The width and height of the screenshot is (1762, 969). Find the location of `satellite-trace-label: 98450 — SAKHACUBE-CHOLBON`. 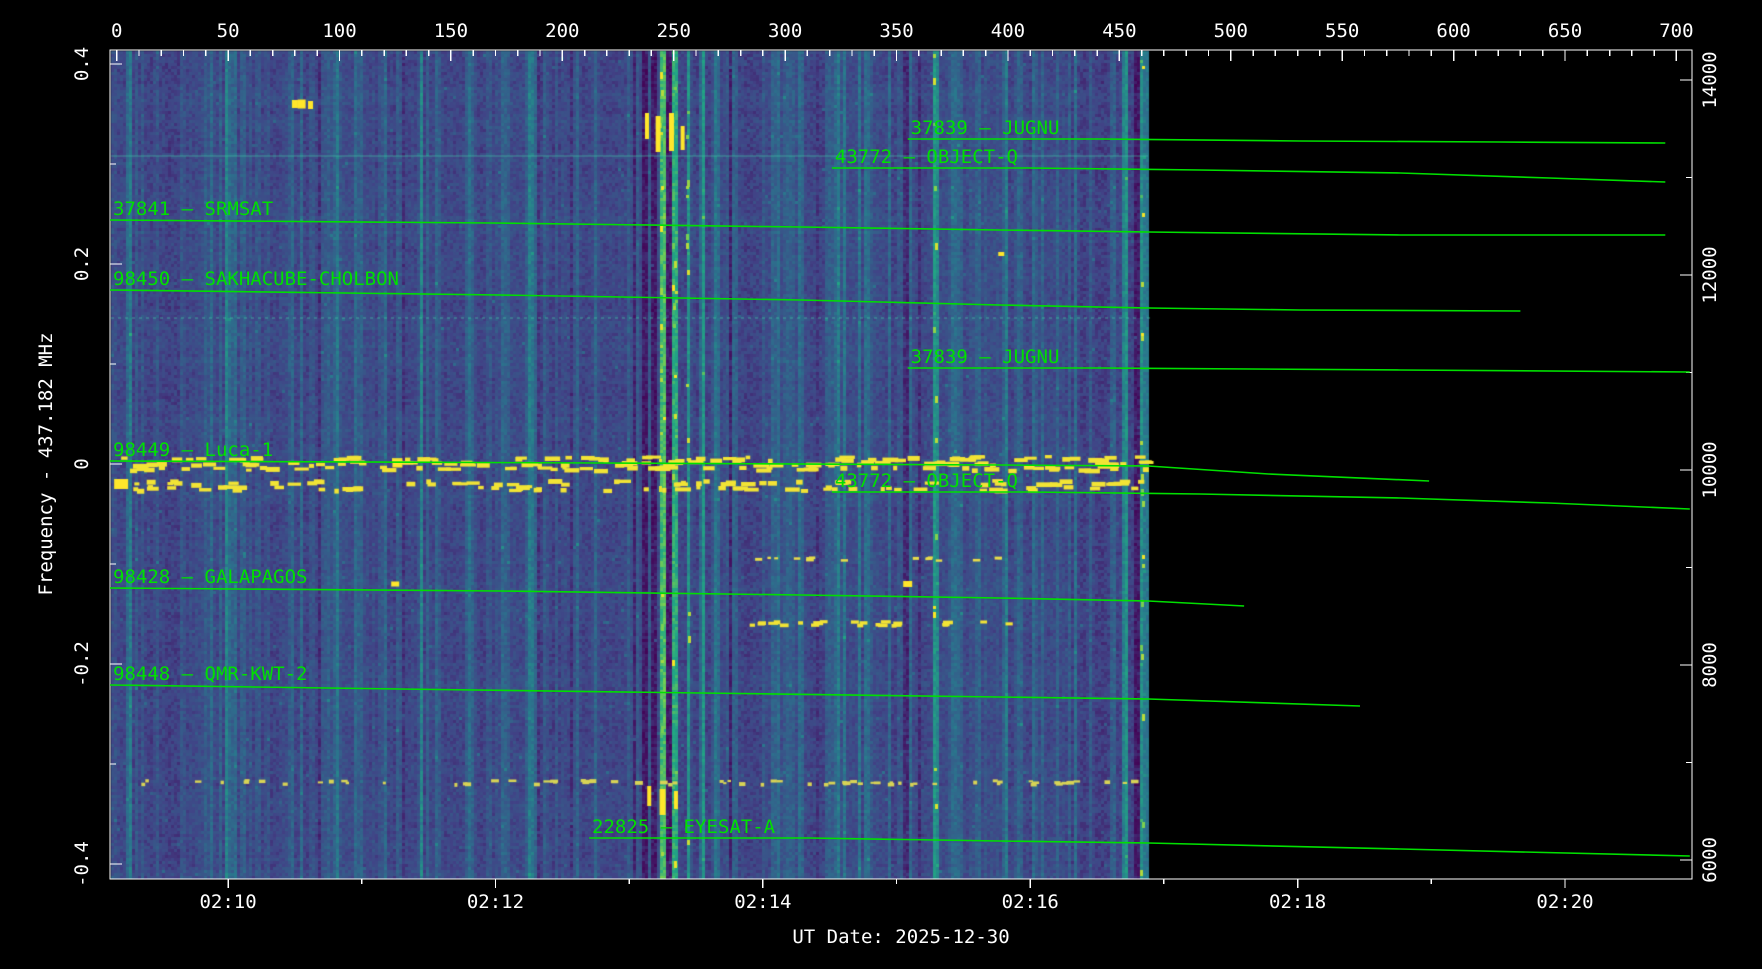

satellite-trace-label: 98450 — SAKHACUBE-CHOLBON is located at coordinates (256, 279).